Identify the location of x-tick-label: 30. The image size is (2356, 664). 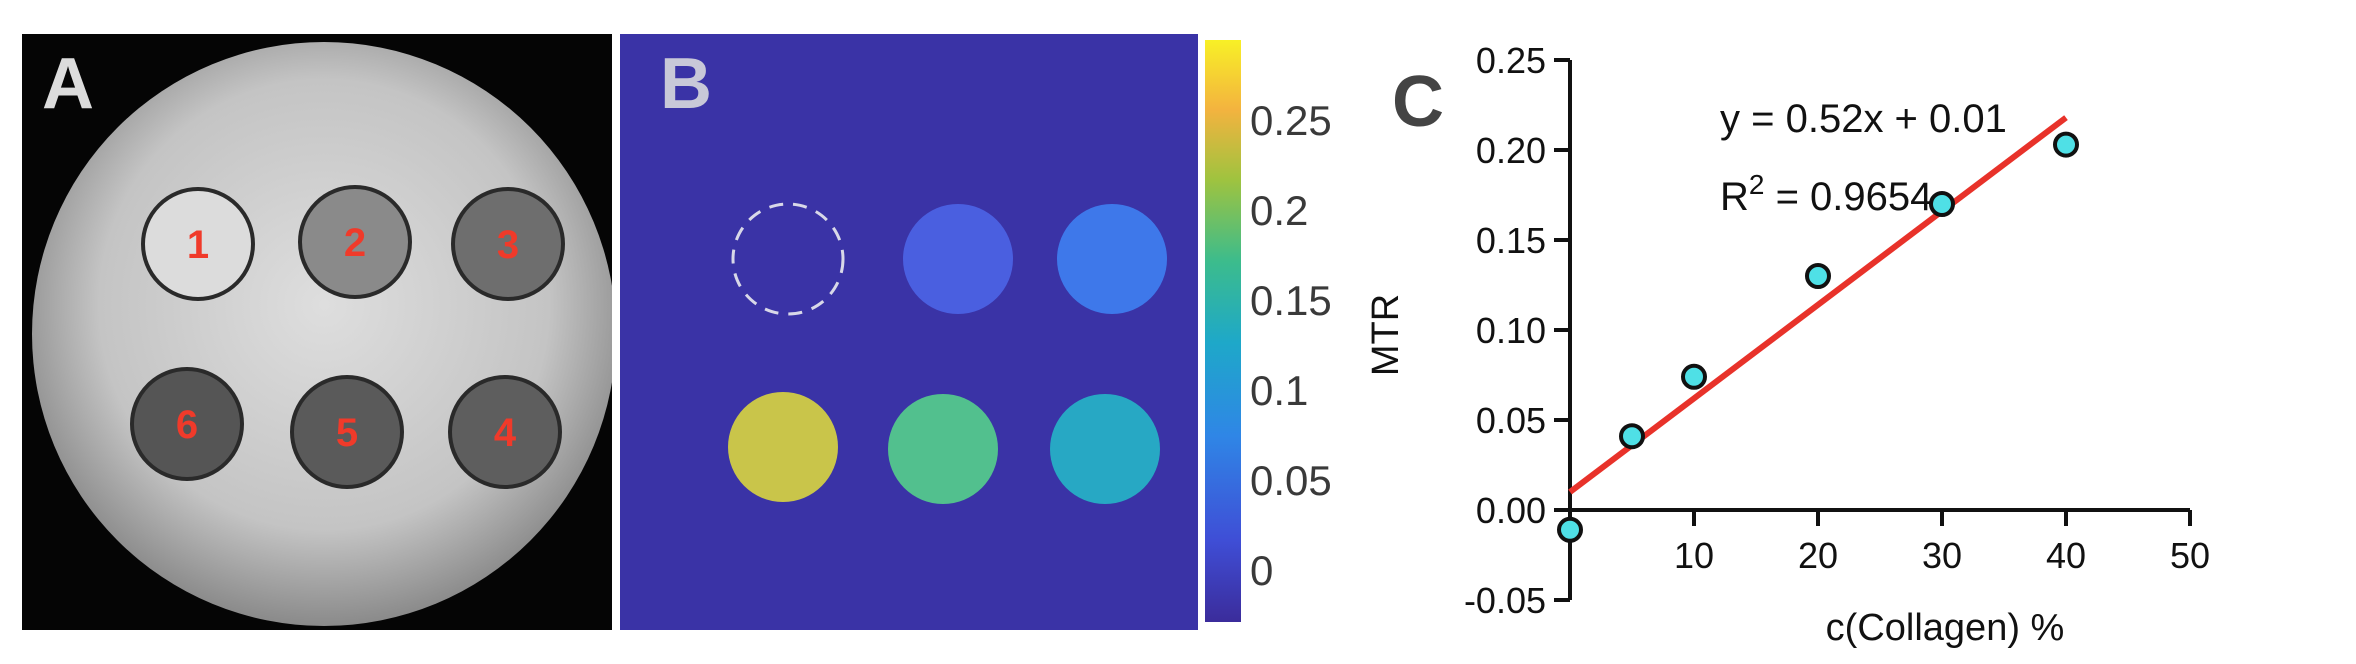
(1942, 555).